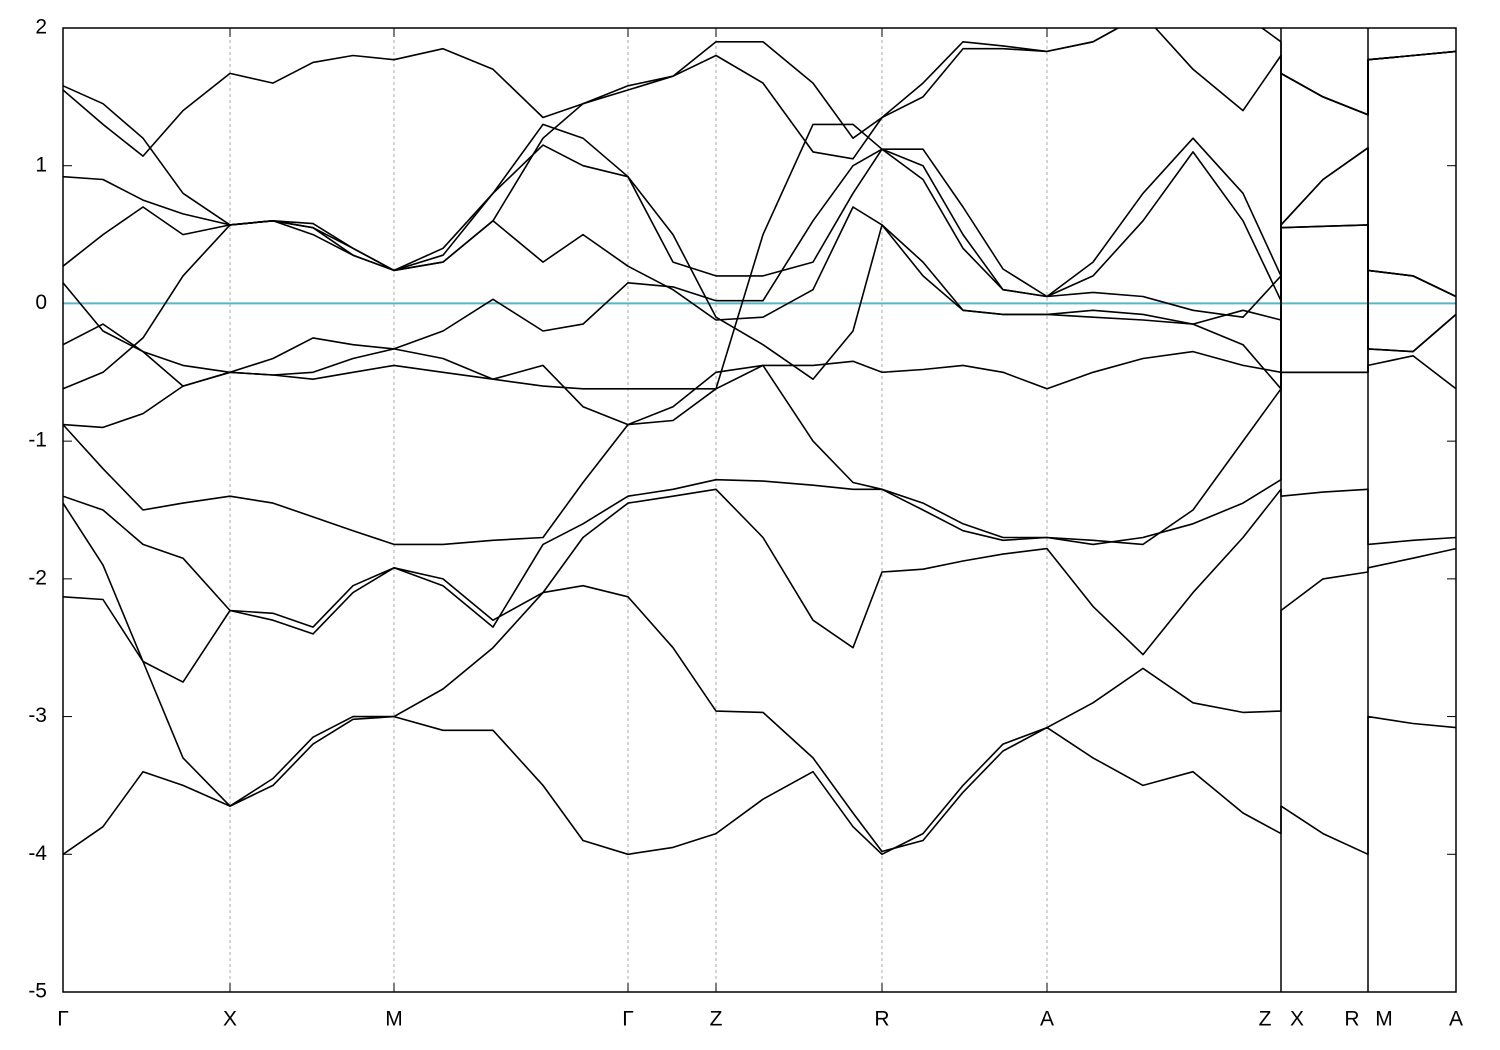 The width and height of the screenshot is (1500, 1050). I want to click on y-tick-label: -1, so click(37, 440).